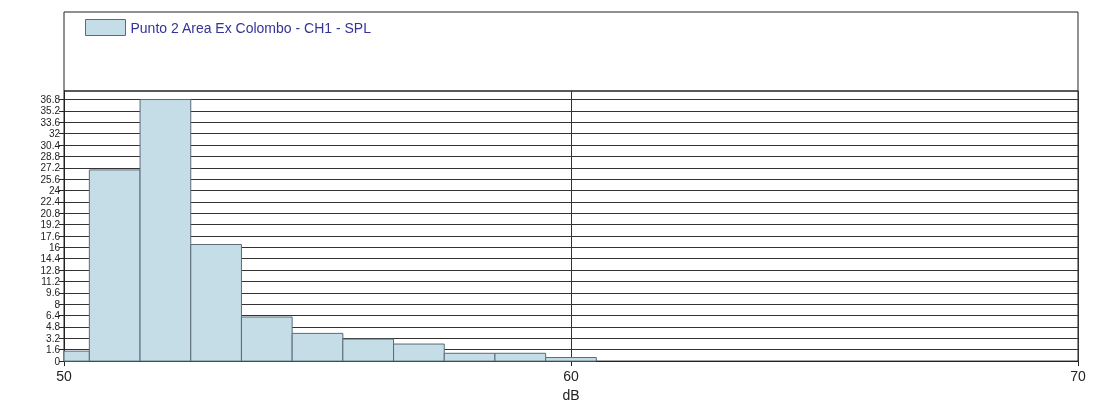 The width and height of the screenshot is (1094, 407). Describe the element at coordinates (50, 236) in the screenshot. I see `y-tick-label: 17.6` at that location.